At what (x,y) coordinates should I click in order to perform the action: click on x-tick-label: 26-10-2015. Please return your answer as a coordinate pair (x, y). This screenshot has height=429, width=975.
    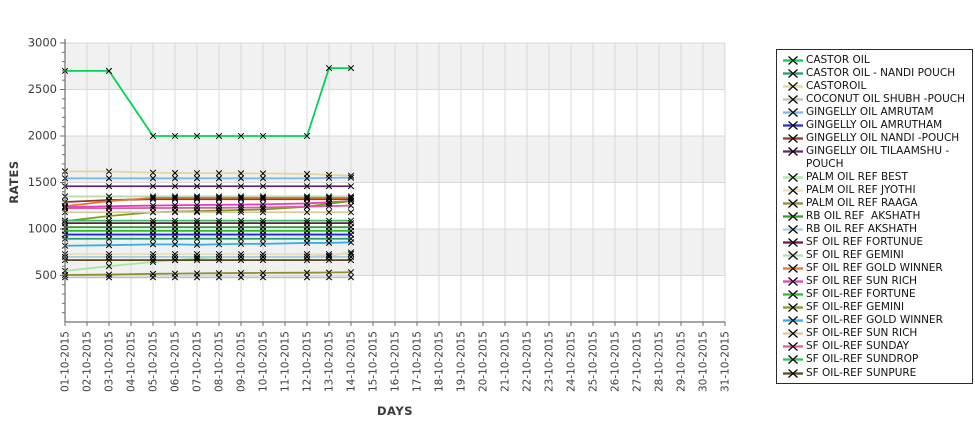
    Looking at the image, I should click on (616, 361).